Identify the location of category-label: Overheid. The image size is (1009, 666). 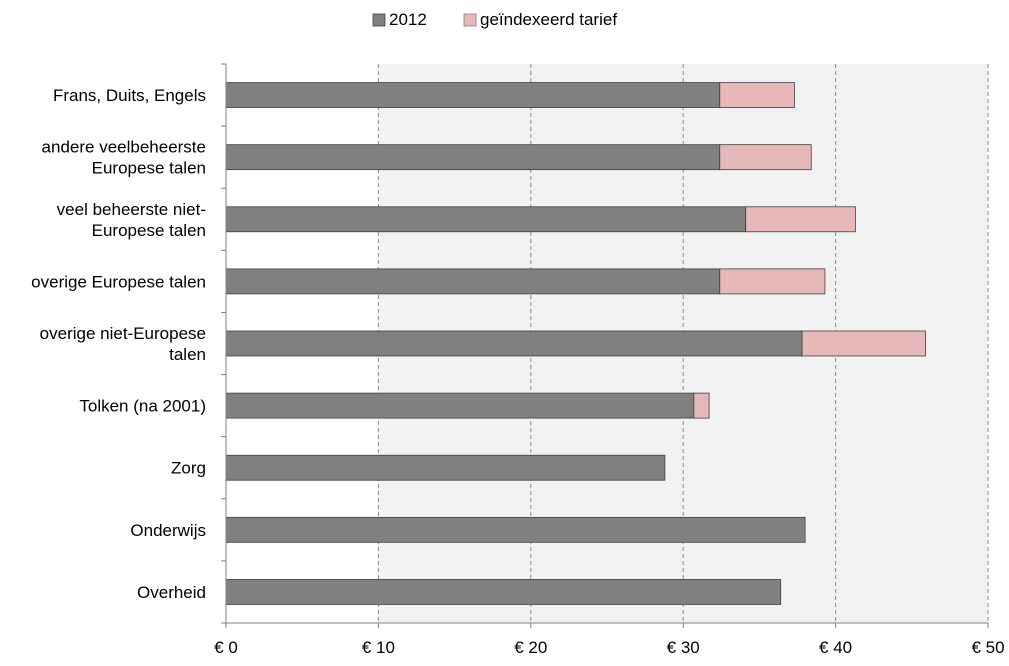
(171, 592).